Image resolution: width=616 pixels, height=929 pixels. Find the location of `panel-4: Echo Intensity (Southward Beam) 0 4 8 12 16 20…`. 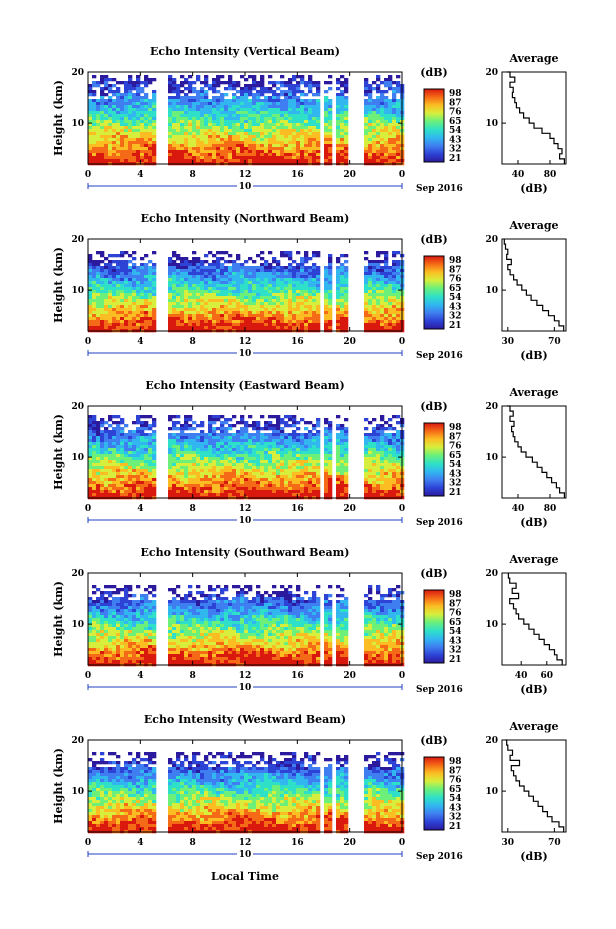

panel-4: Echo Intensity (Southward Beam) 0 4 8 12 16 20… is located at coordinates (309, 621).